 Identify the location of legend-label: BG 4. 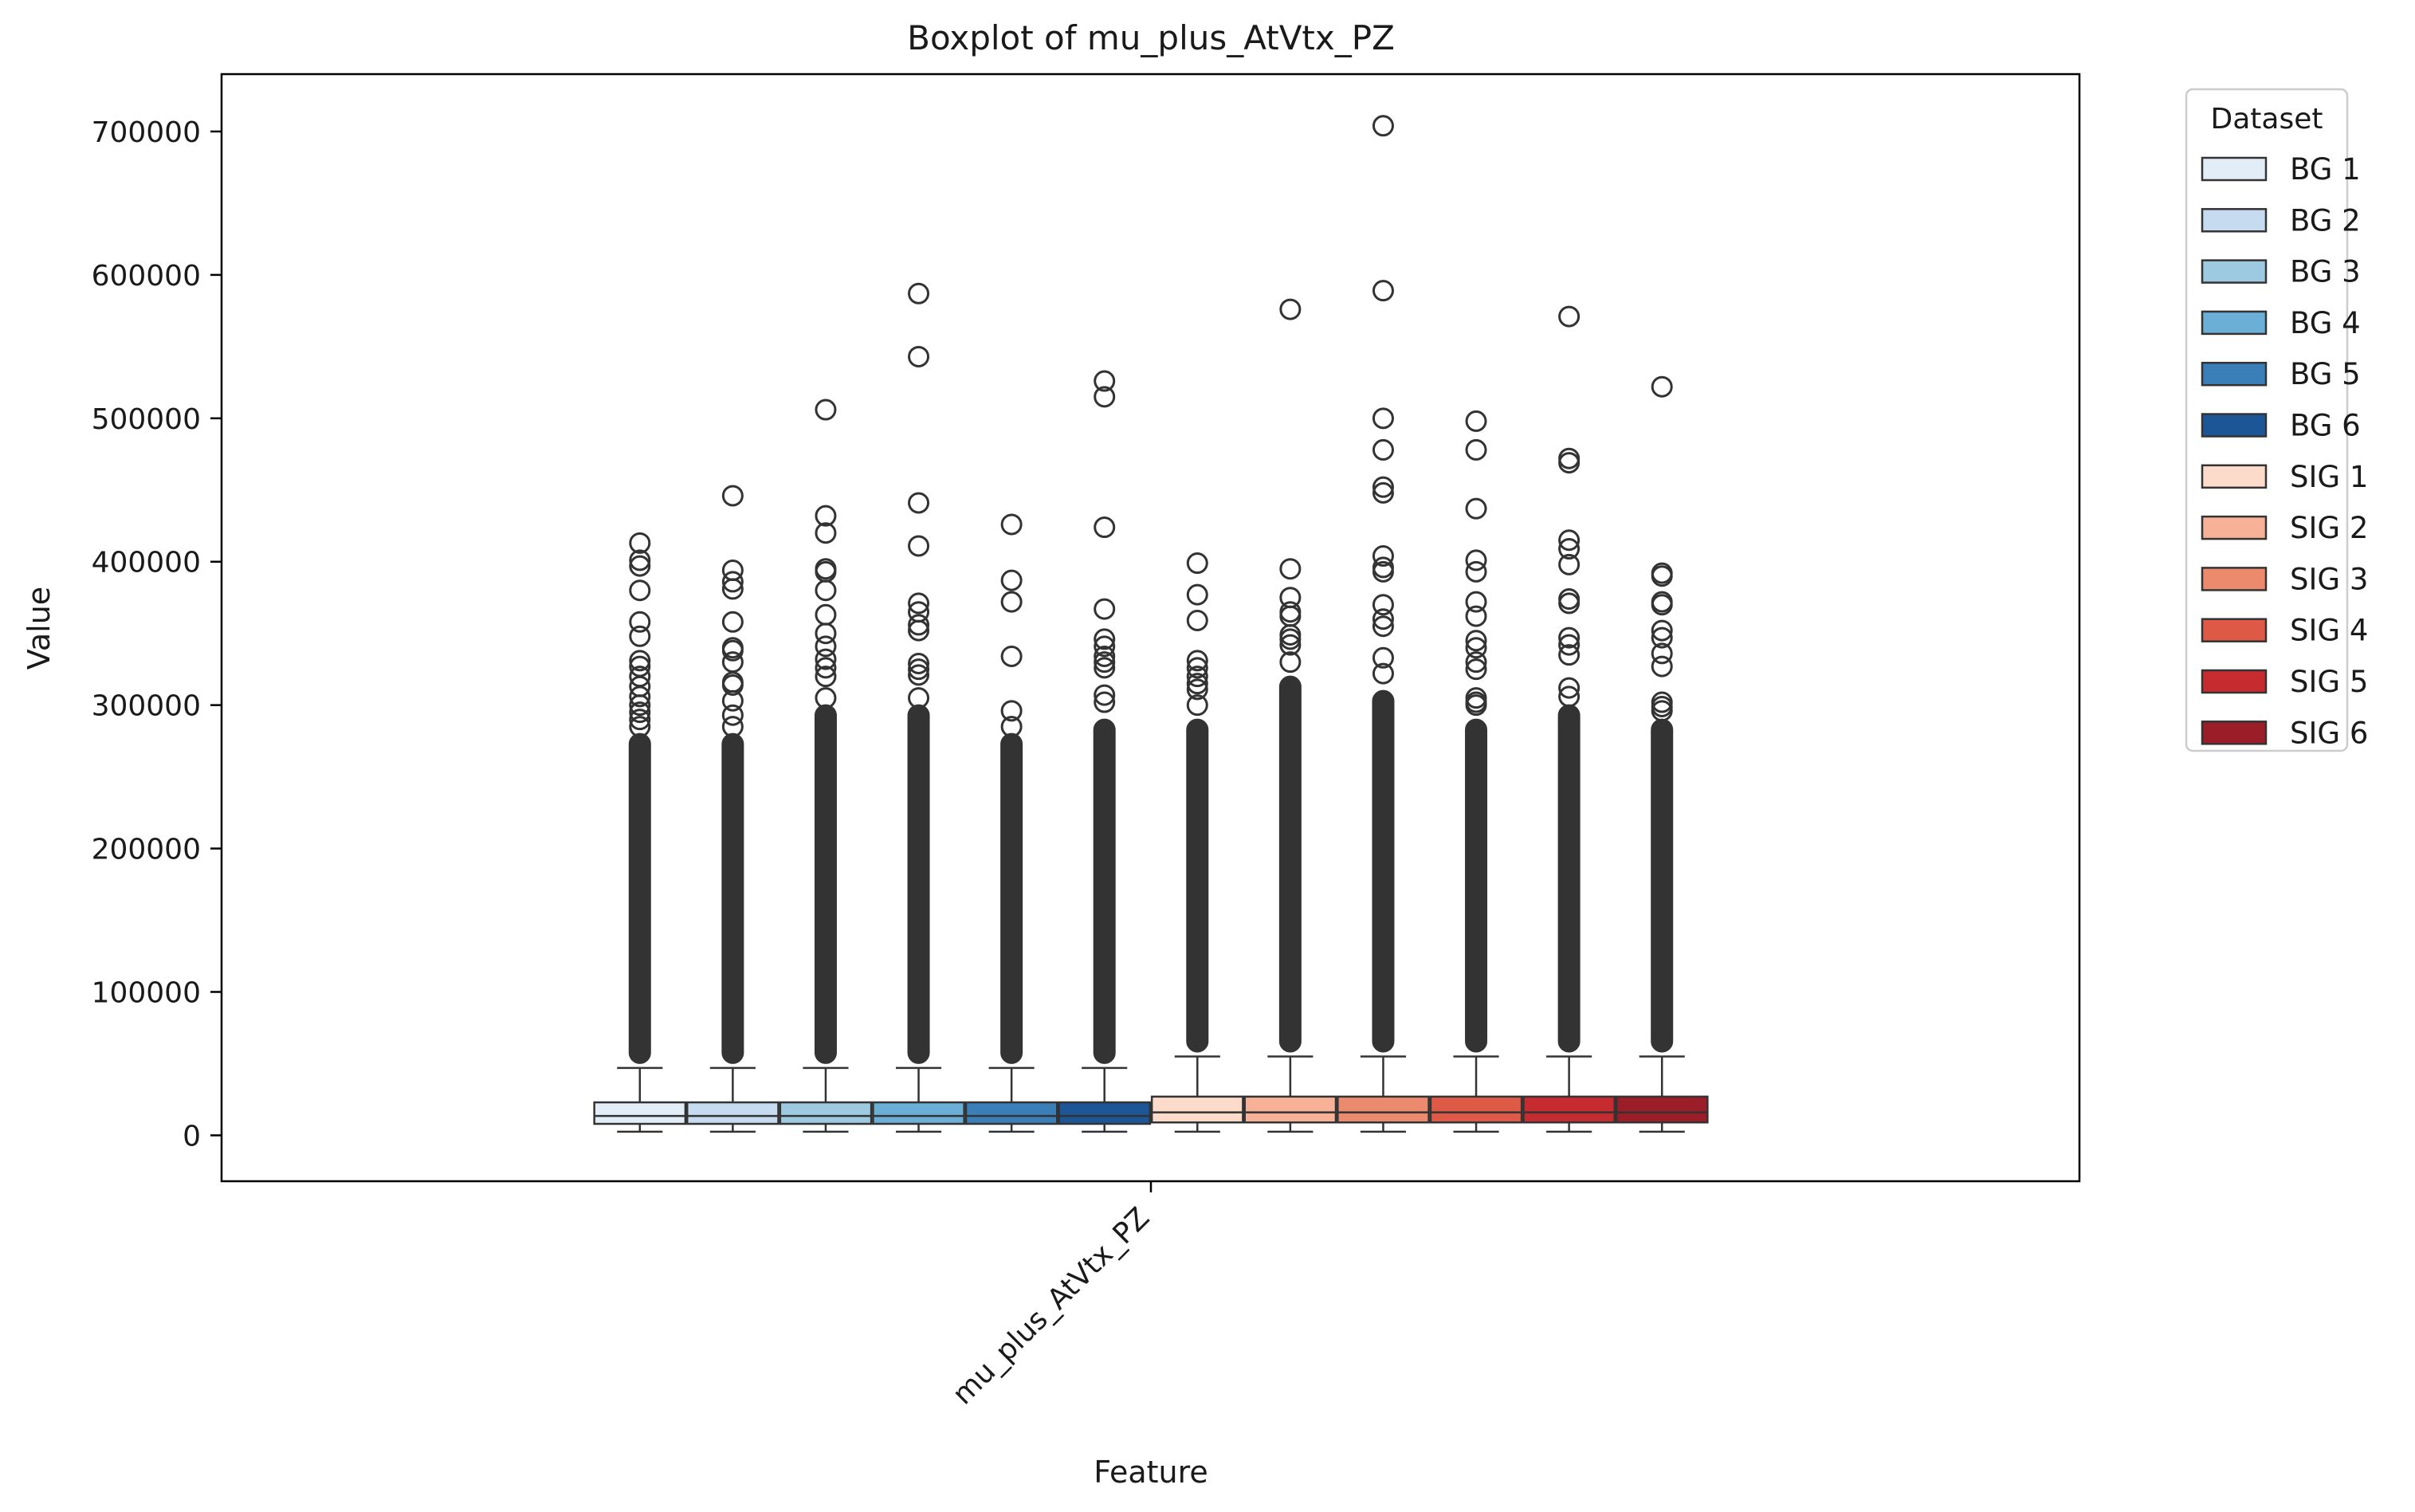
(2325, 323).